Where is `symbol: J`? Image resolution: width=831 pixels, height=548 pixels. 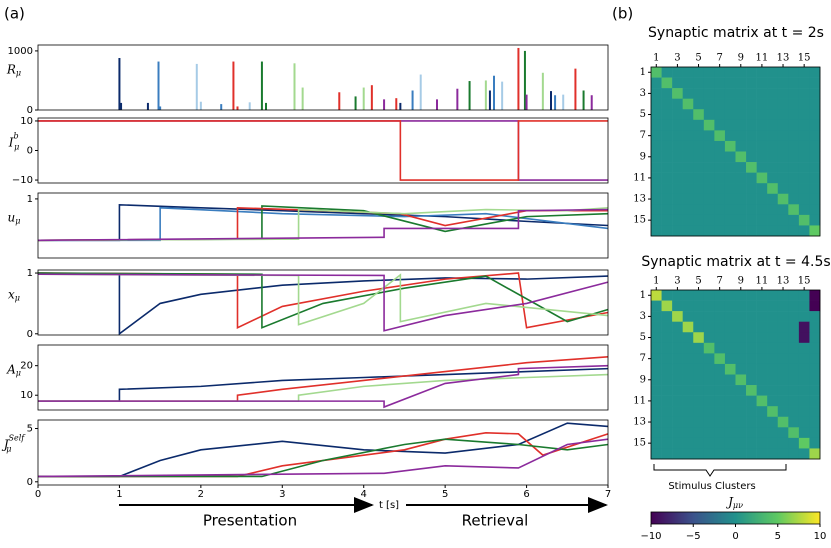 symbol: J is located at coordinates (729, 502).